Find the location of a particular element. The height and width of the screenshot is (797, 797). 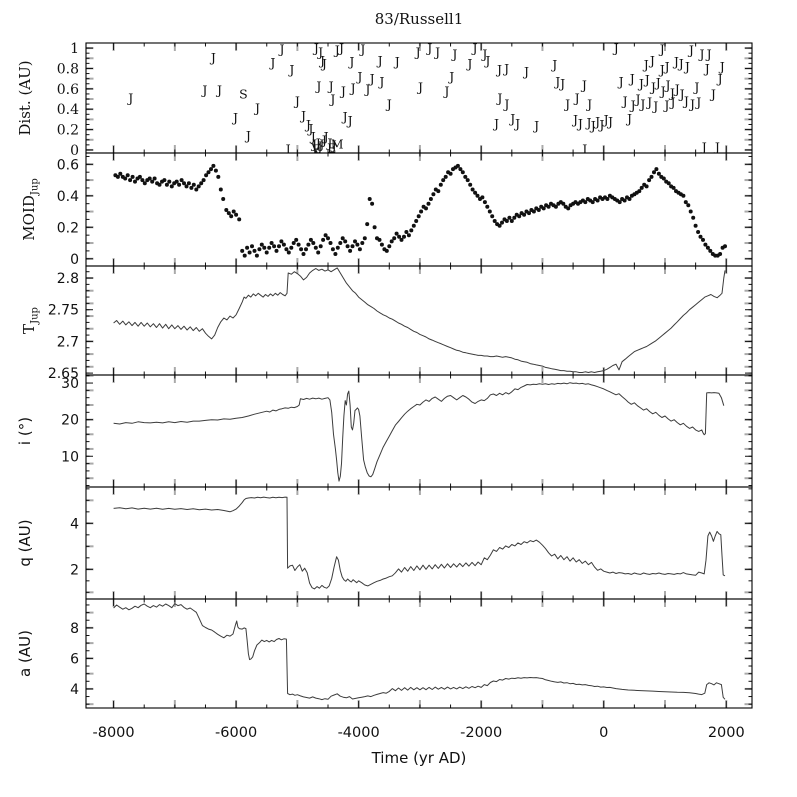

x-tick-label: -8000 is located at coordinates (114, 733).